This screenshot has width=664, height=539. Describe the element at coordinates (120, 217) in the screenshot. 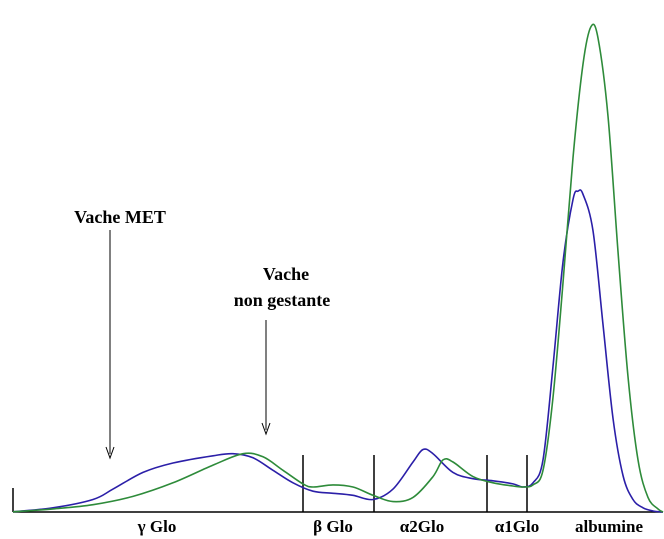

I see `annotation-vache-met: Vache MET` at that location.